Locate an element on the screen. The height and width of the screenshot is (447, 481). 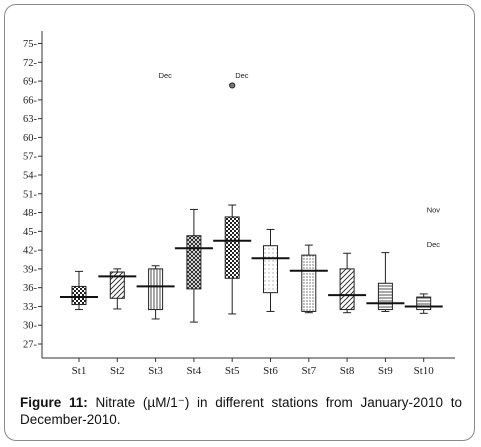
box-st1 is located at coordinates (79, 290).